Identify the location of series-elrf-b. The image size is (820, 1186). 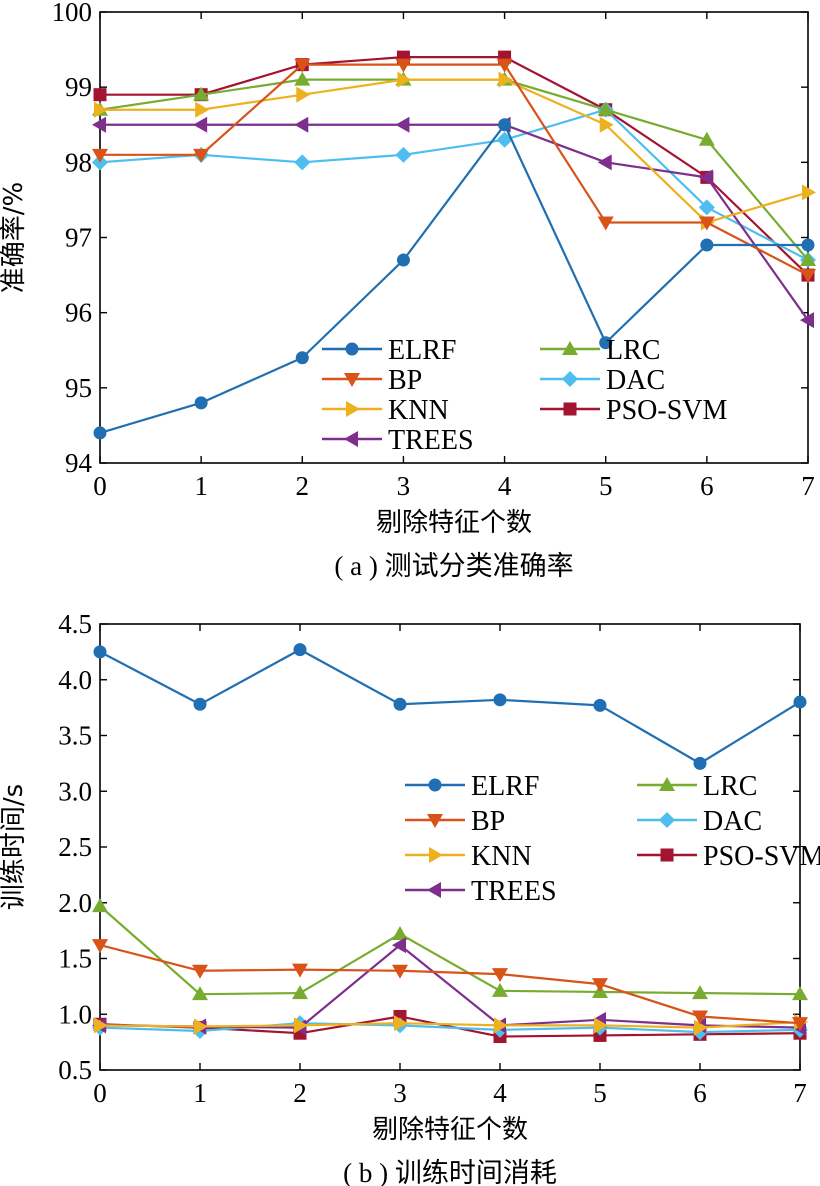
(450, 706).